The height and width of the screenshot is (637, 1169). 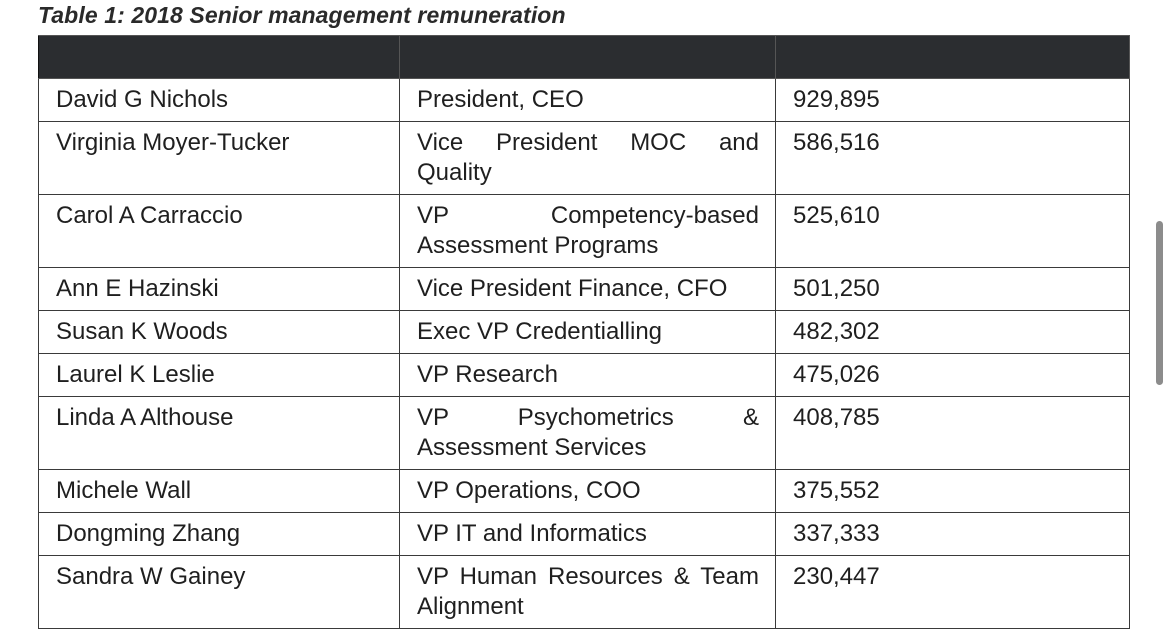 I want to click on role-cell: President, CEO, so click(x=587, y=100).